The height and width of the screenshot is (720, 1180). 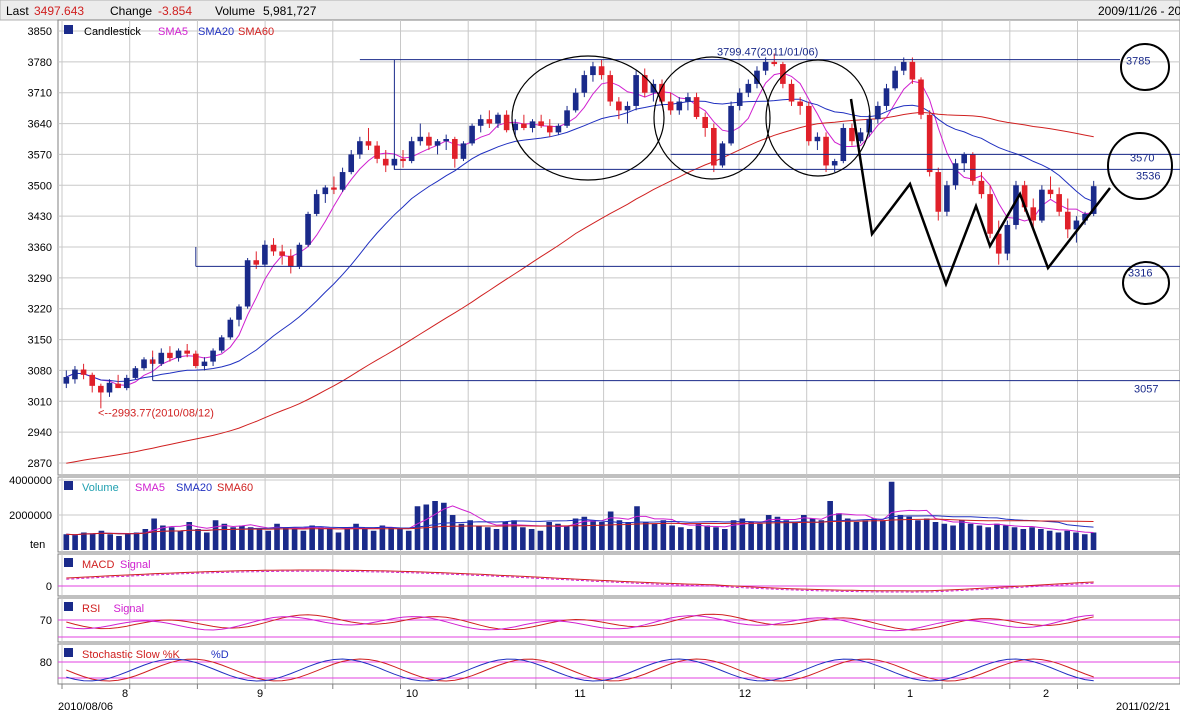 I want to click on end-date: 2011/02/21, so click(x=1143, y=707).